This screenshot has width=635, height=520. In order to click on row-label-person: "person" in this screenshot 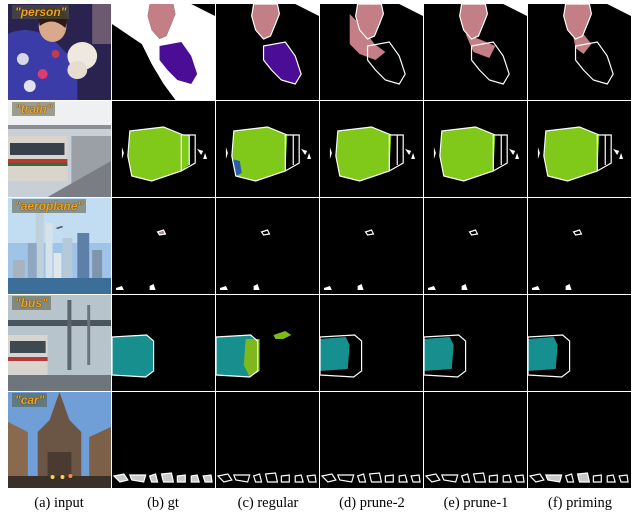, I will do `click(41, 12)`.